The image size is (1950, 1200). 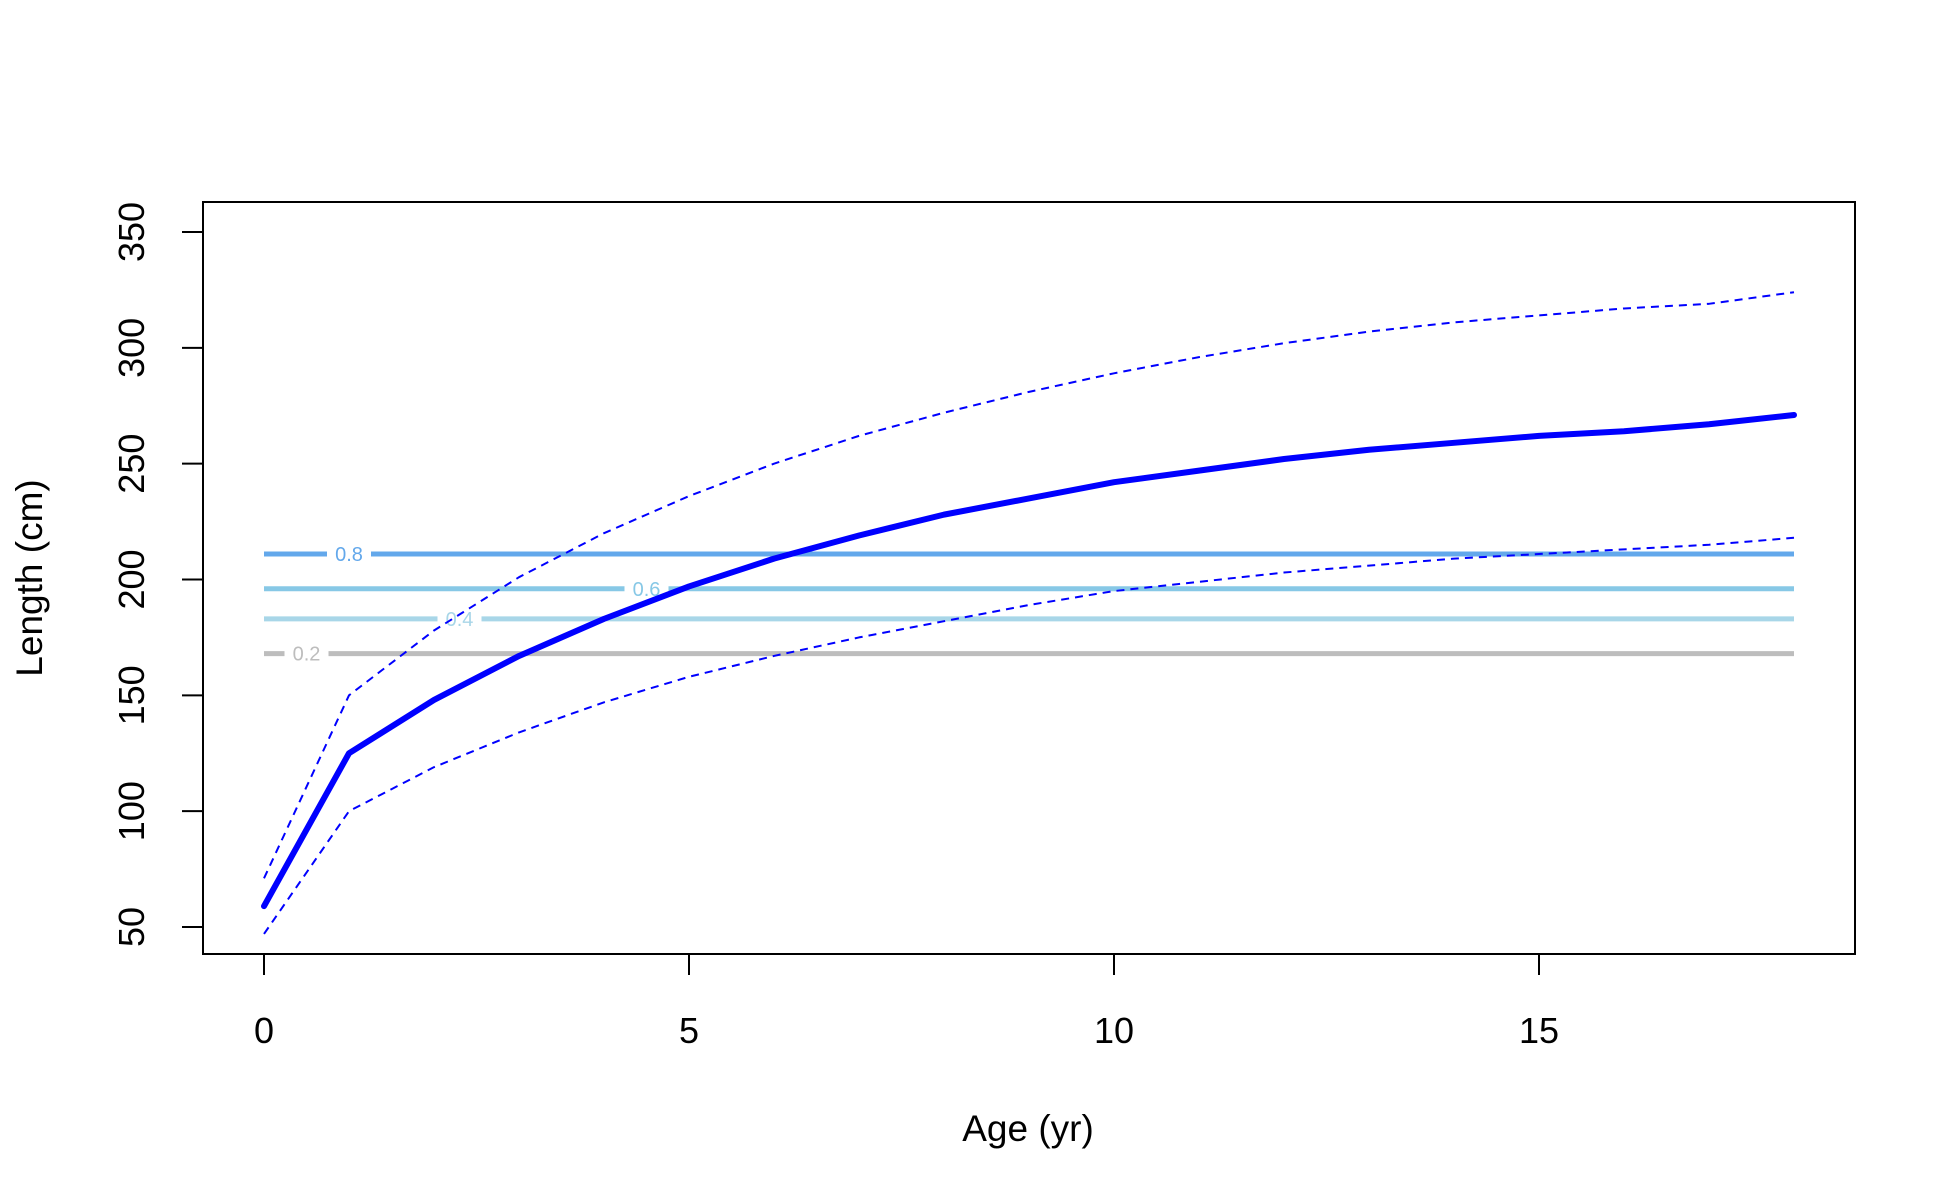 What do you see at coordinates (689, 1030) in the screenshot?
I see `x-tick-label: 5` at bounding box center [689, 1030].